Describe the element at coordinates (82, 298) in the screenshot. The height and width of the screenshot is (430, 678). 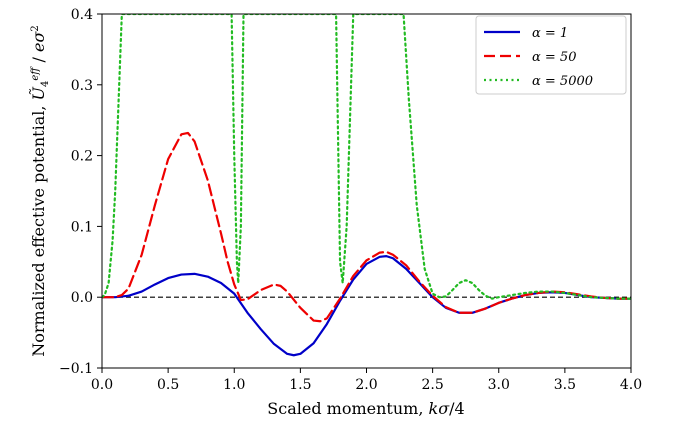
I see `y-tick-label: 0.0` at that location.